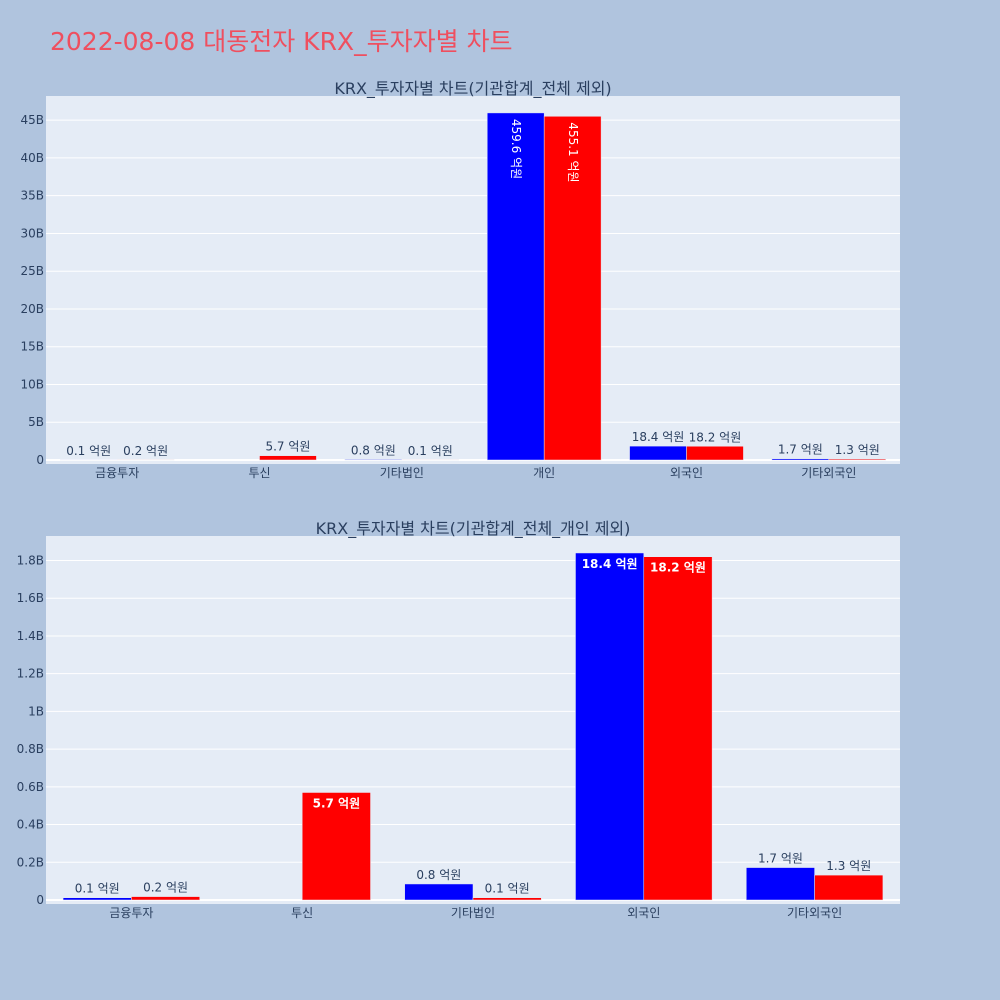 The width and height of the screenshot is (1000, 1000). I want to click on y-tick-label: 0.4B, so click(30, 825).